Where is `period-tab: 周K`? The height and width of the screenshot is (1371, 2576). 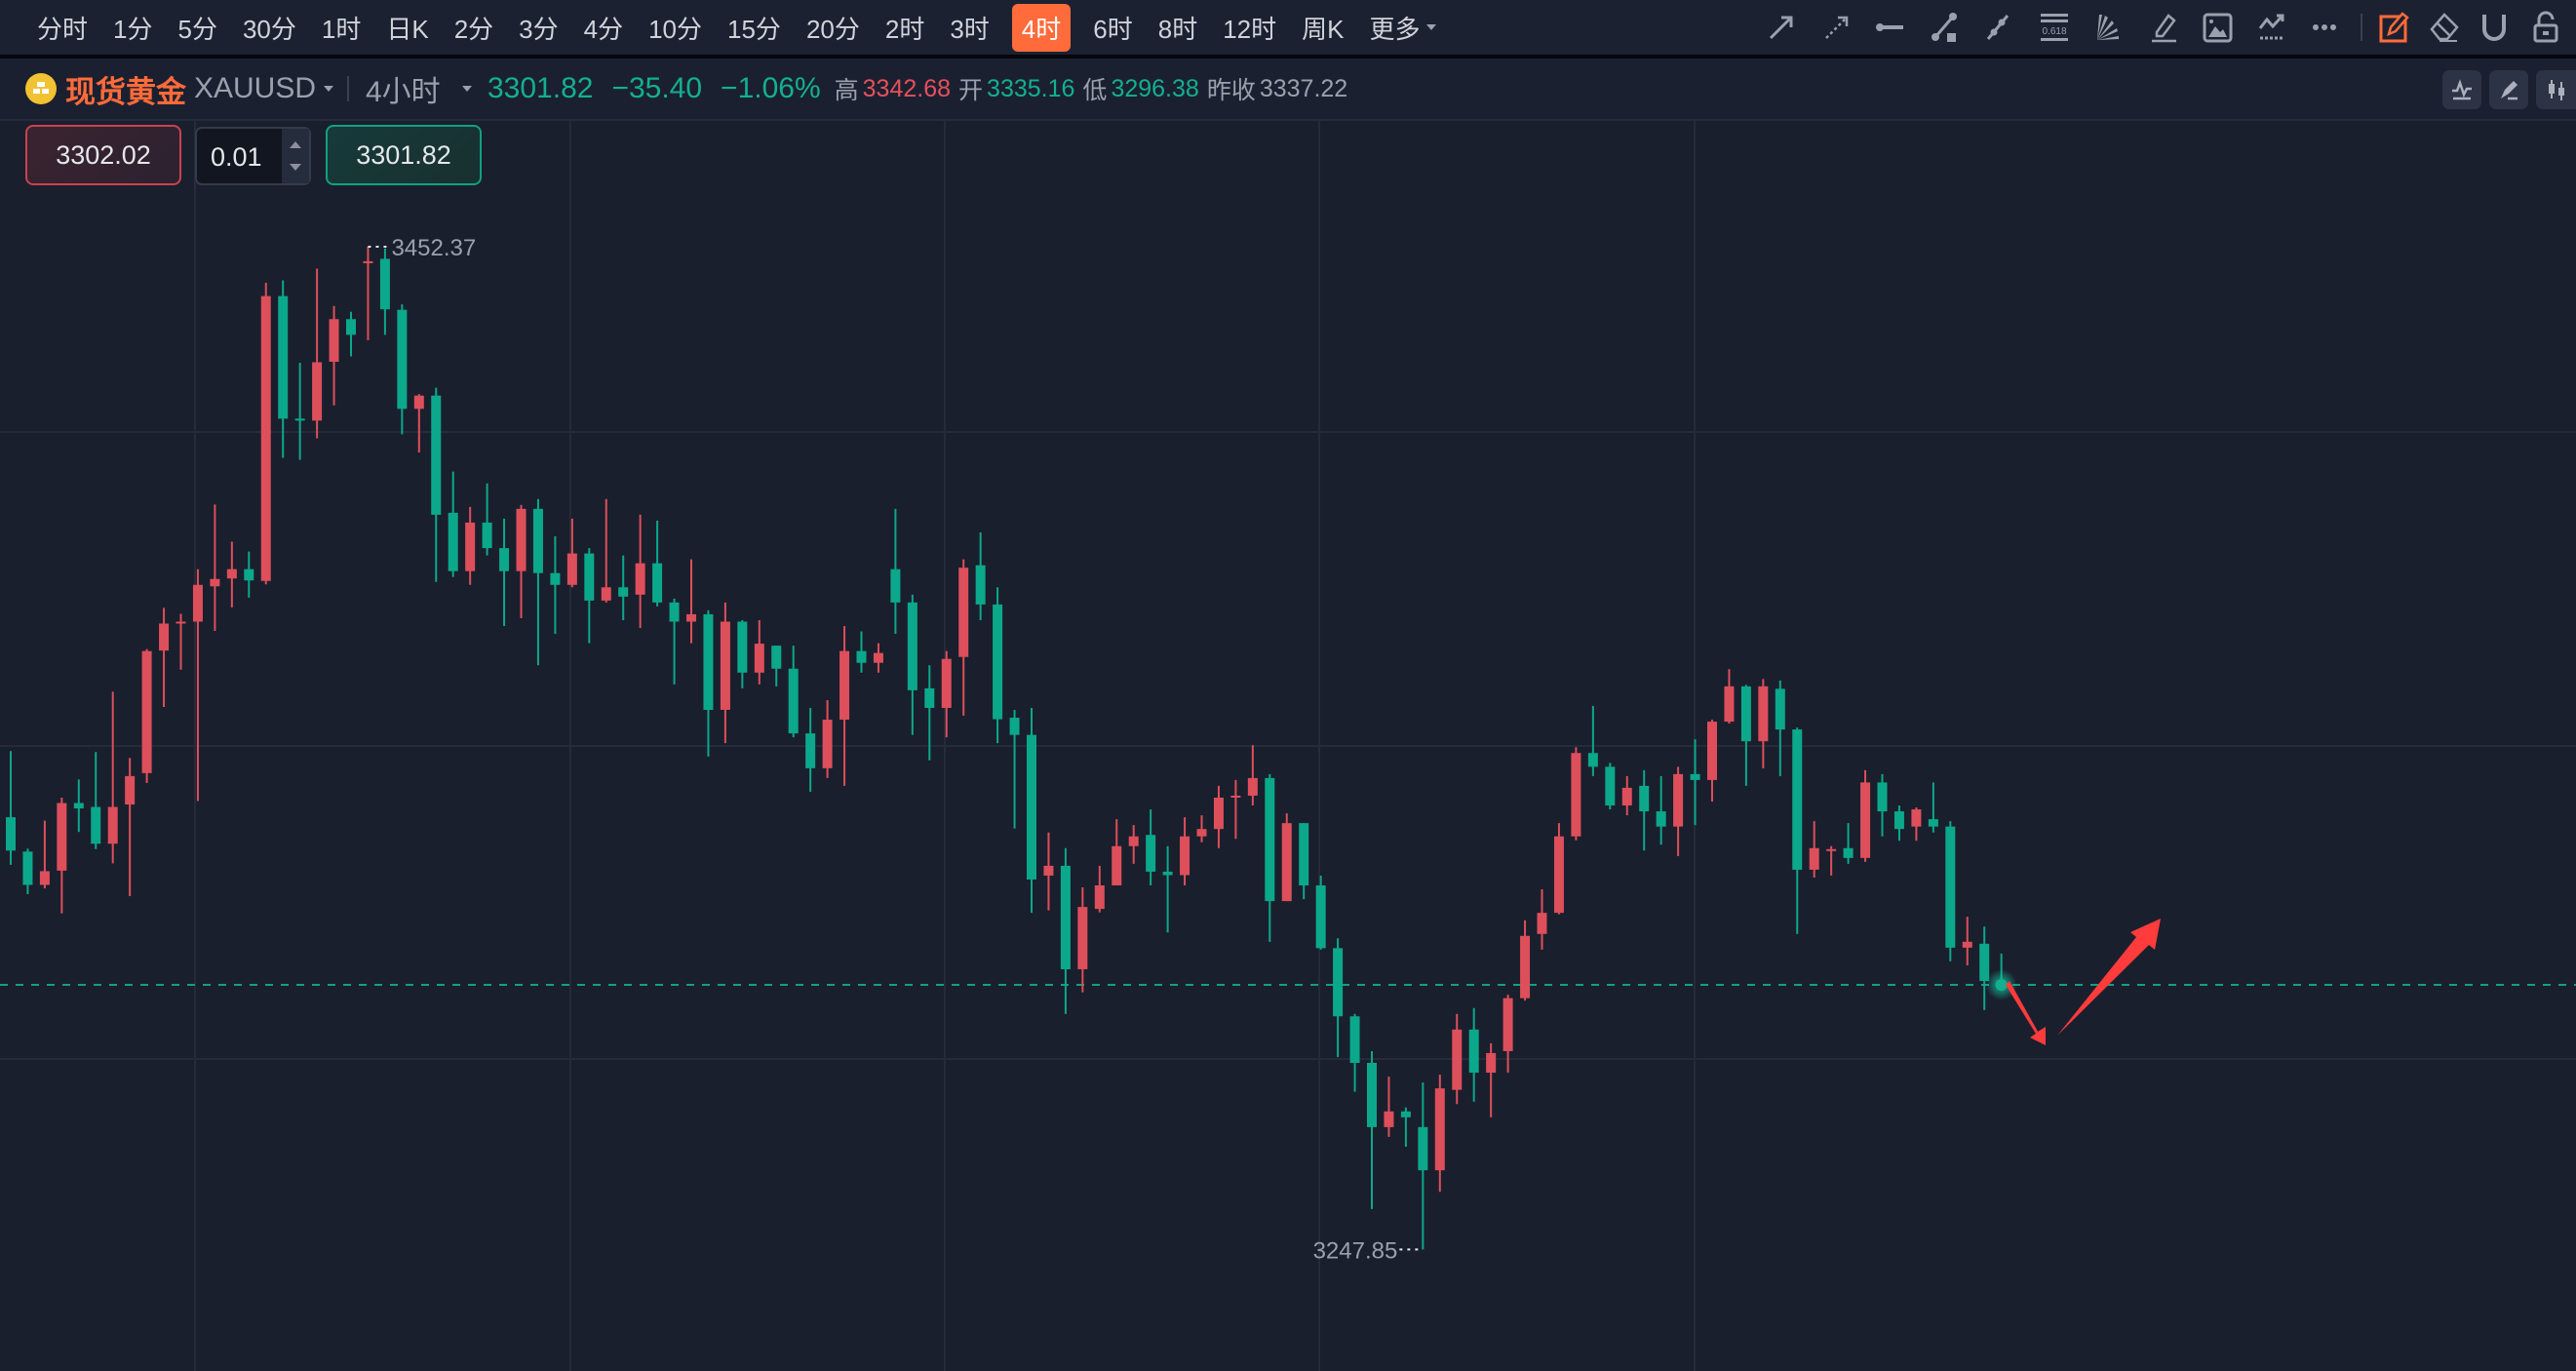
period-tab: 周K is located at coordinates (1323, 29).